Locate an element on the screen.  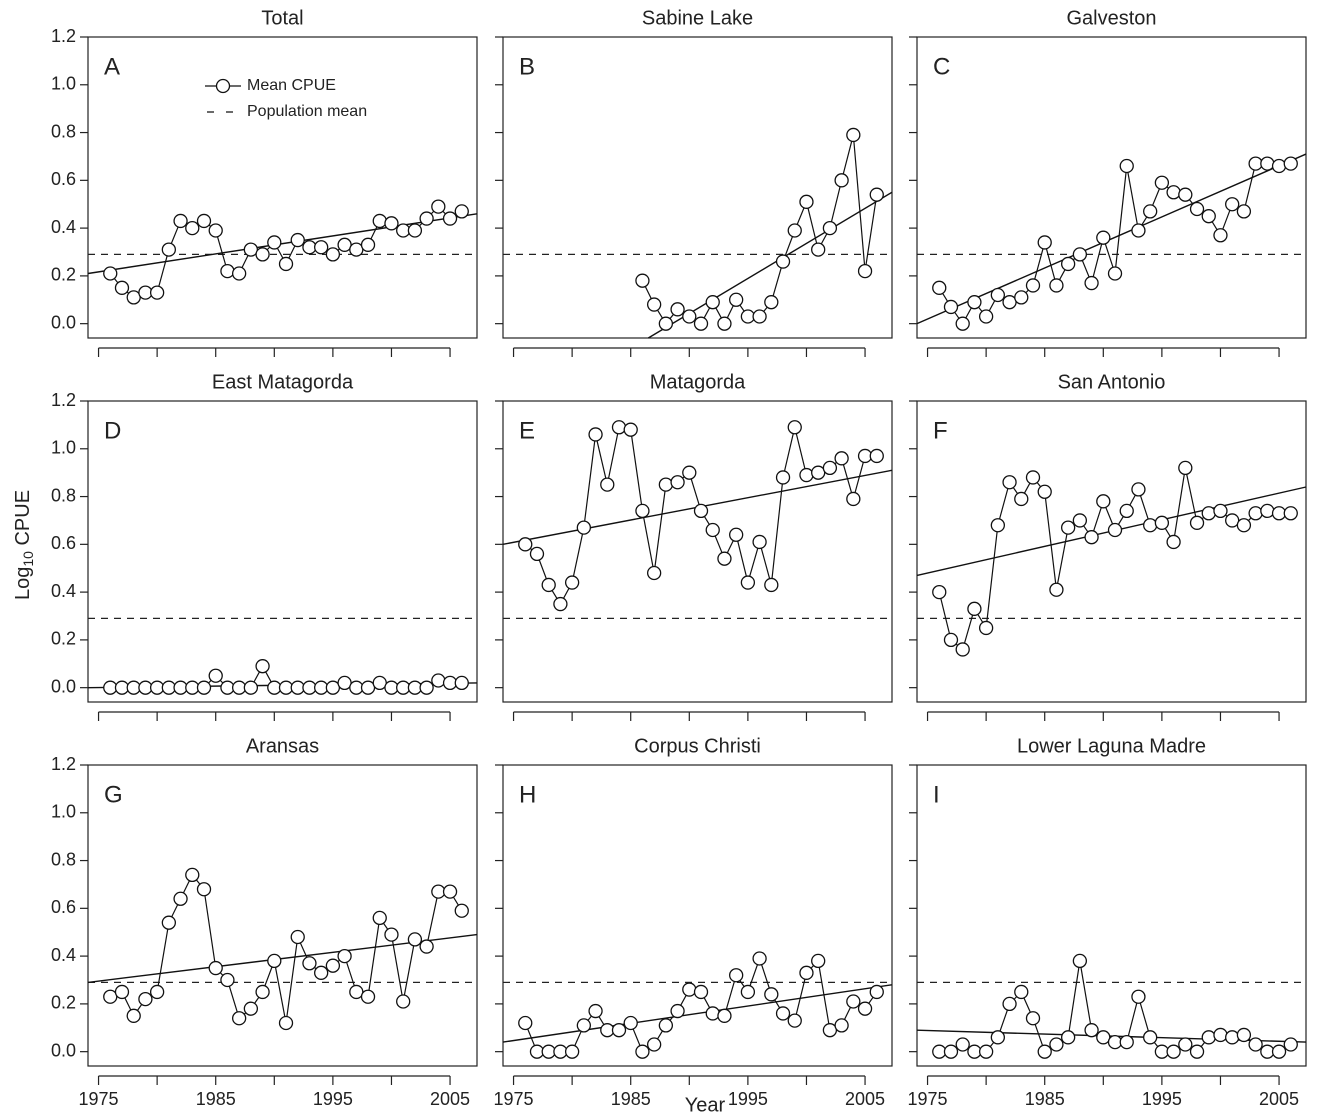
x-tick-label: 2005 is located at coordinates (1279, 1099).